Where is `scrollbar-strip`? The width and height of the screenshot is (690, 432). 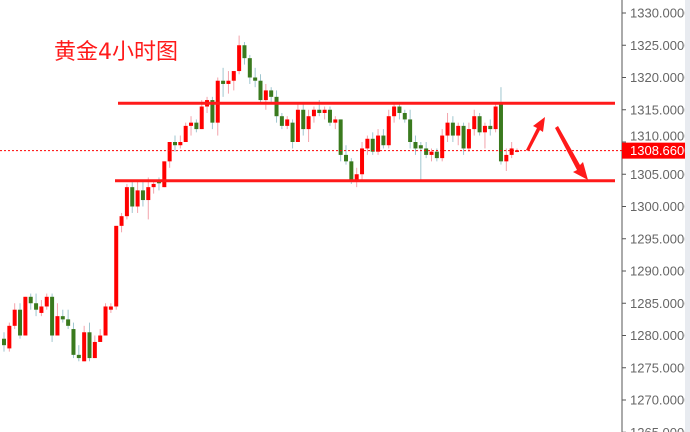
scrollbar-strip is located at coordinates (687, 216).